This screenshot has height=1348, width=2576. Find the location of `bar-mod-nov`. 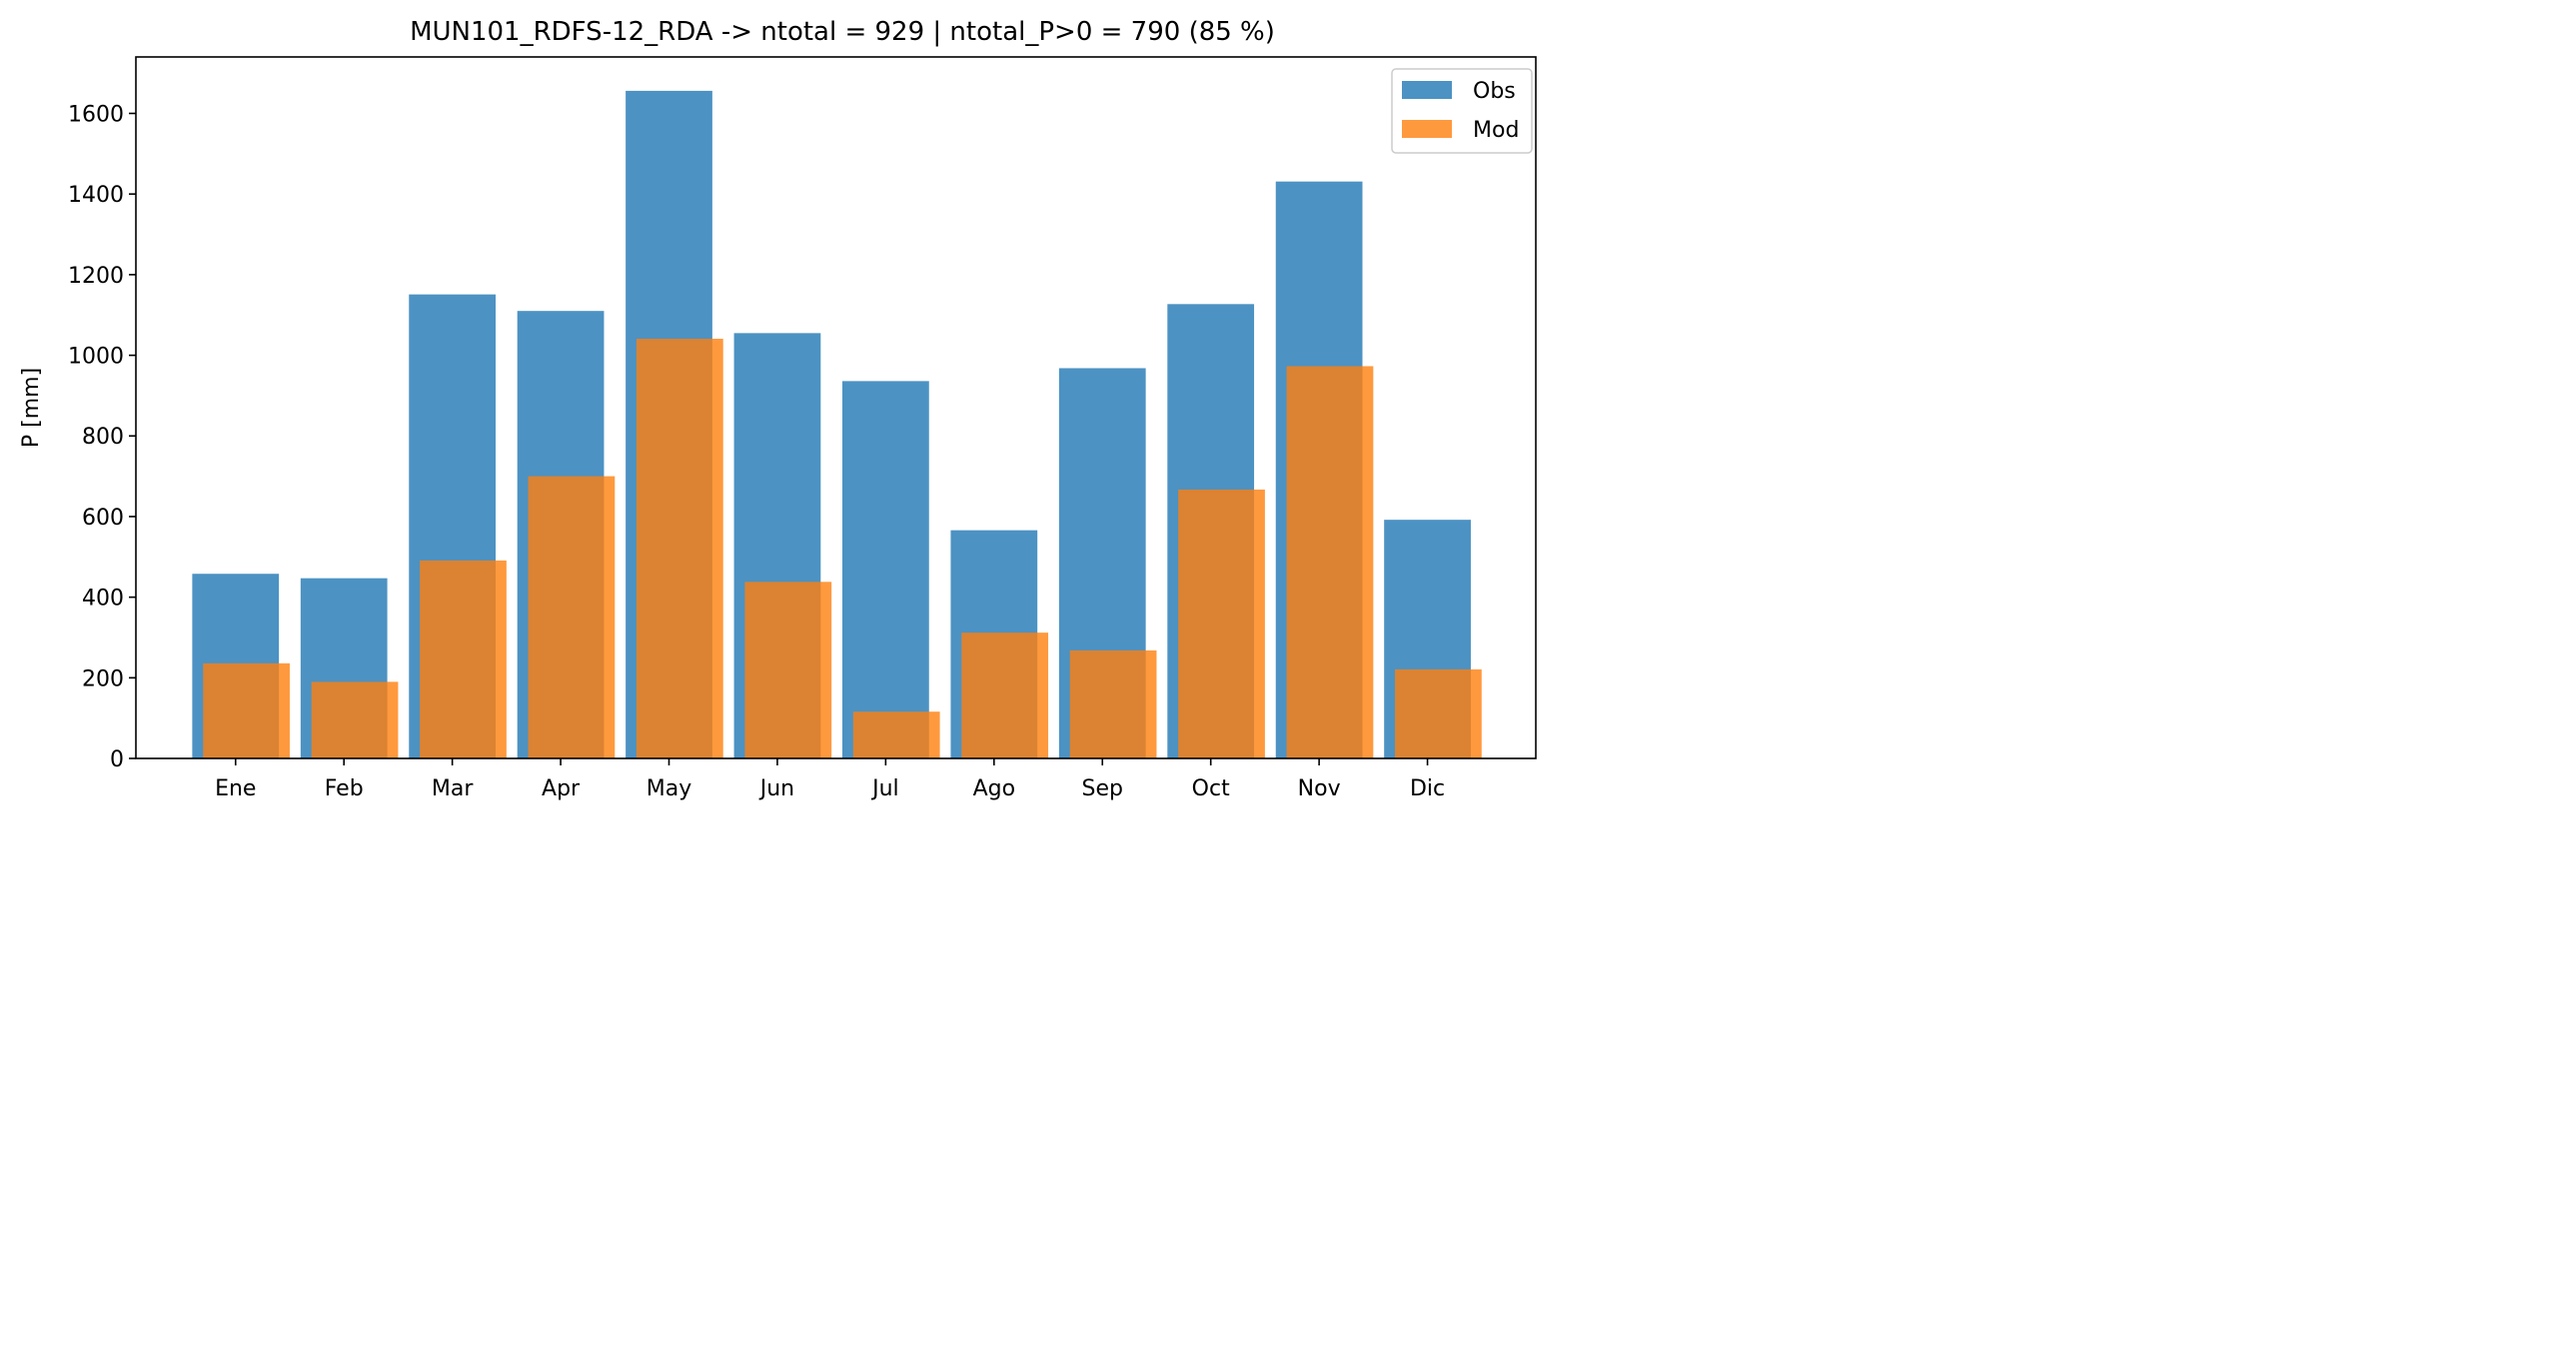

bar-mod-nov is located at coordinates (1330, 562).